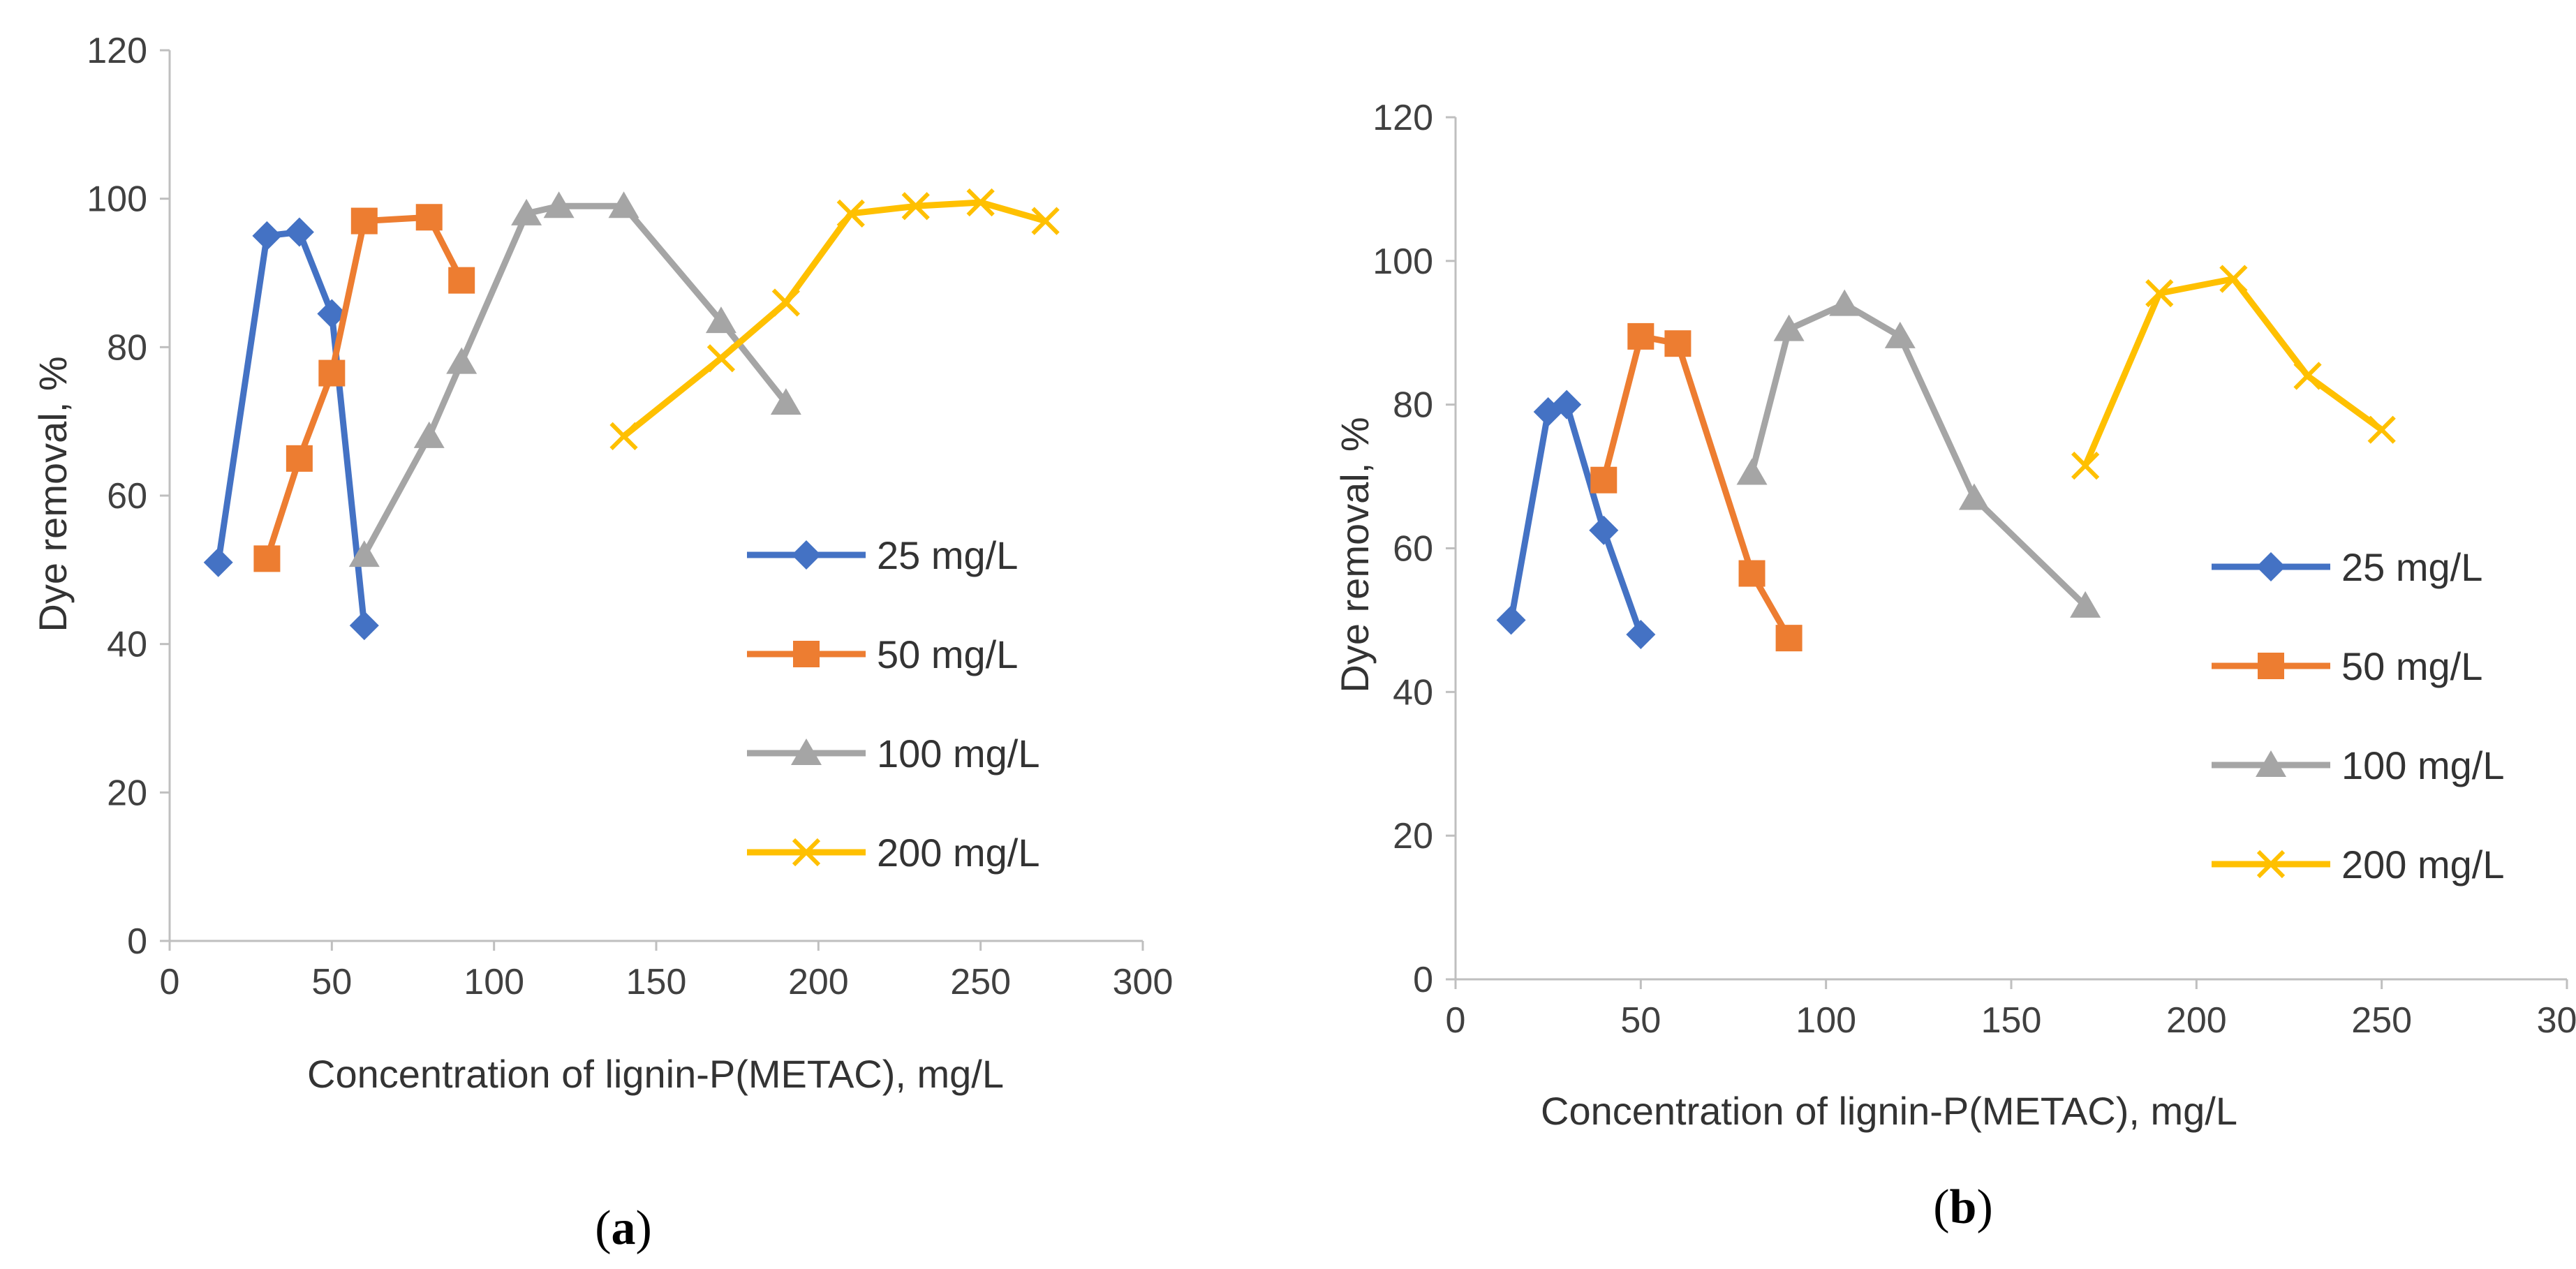  What do you see at coordinates (2358, 715) in the screenshot?
I see `legend-b: 25 mg/L 50 mg/L 100 mg/L 200 mg/L` at bounding box center [2358, 715].